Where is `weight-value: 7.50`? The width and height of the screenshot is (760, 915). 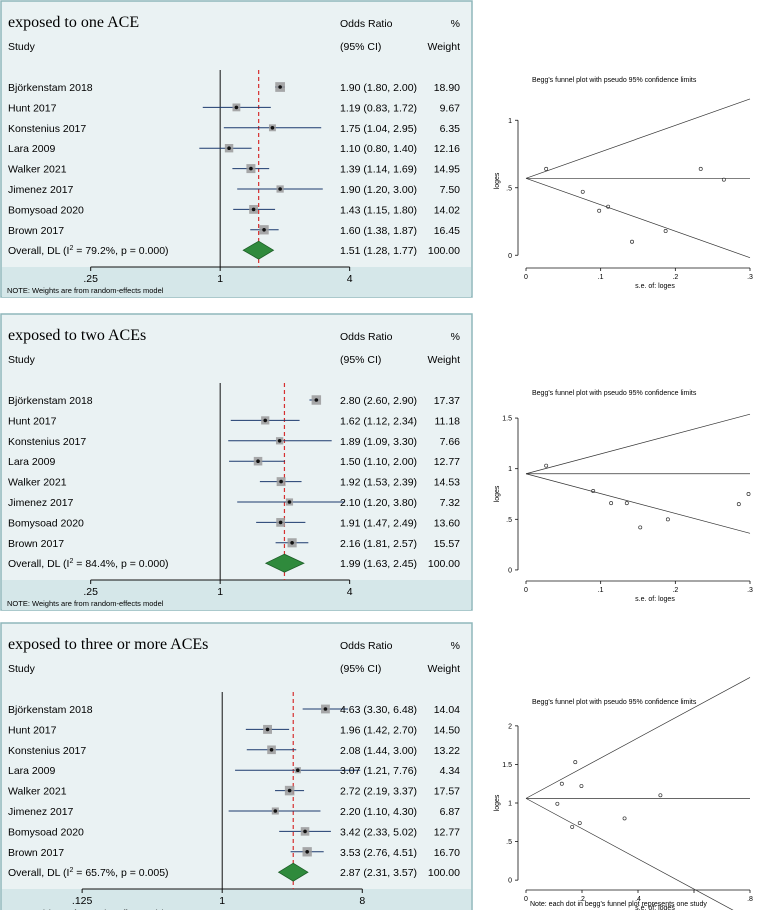 weight-value: 7.50 is located at coordinates (450, 190).